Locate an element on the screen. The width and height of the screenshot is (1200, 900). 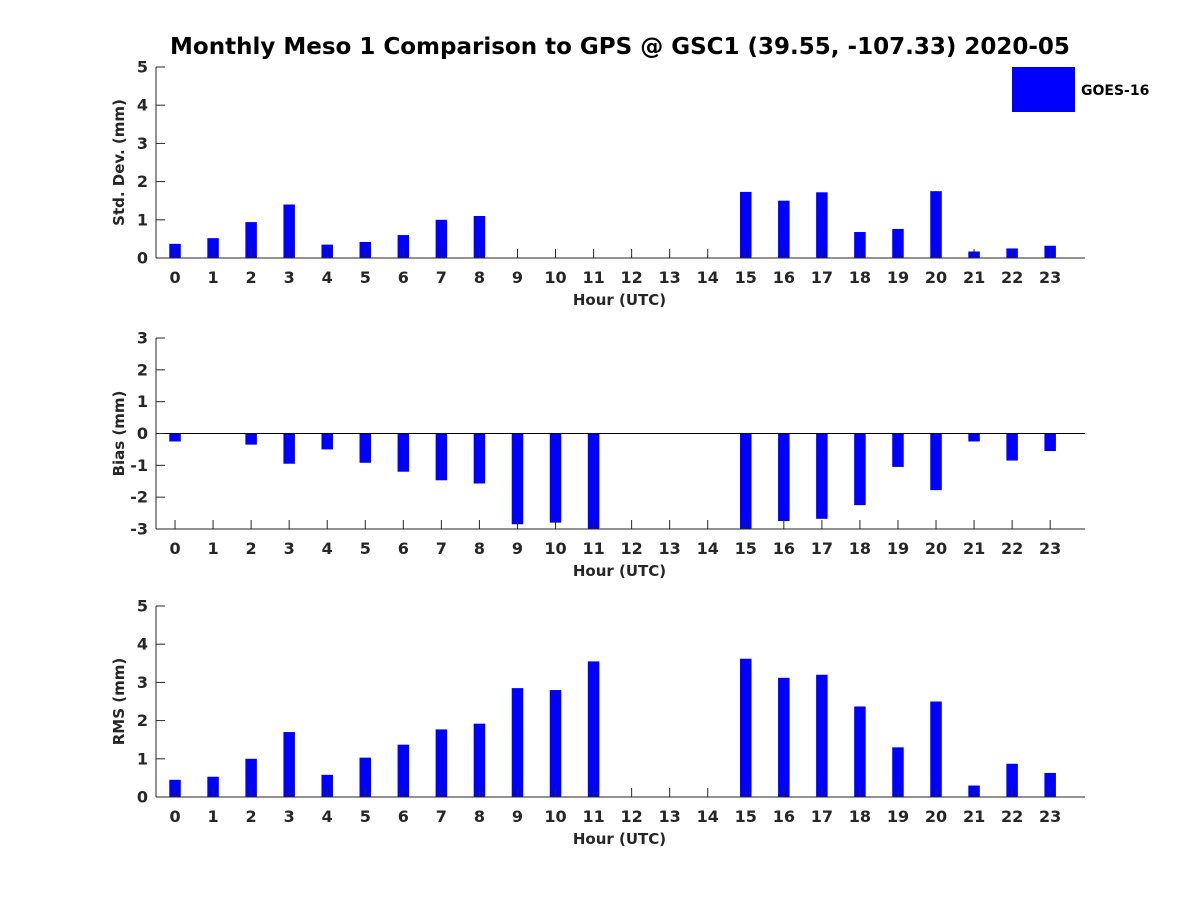
y-tick-label: -3 is located at coordinates (139, 529).